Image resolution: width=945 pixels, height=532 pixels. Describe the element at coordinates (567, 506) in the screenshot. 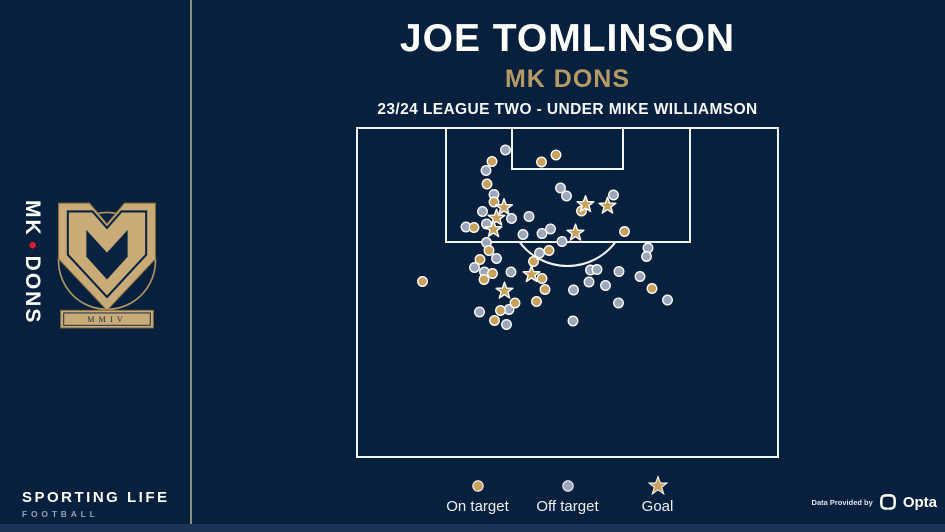

I see `legend-label-off-target: Off target` at that location.